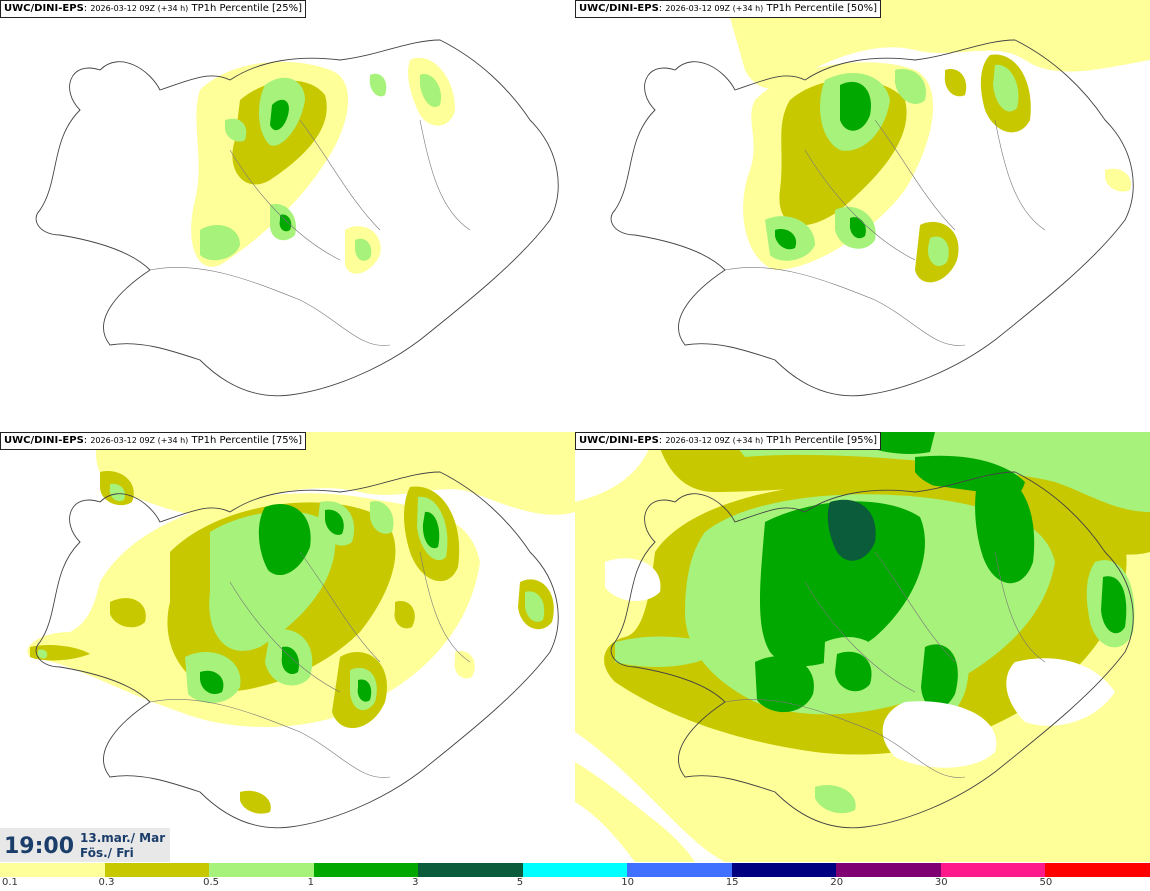 The width and height of the screenshot is (1150, 891). I want to click on colorbar-tick-label: 30, so click(941, 882).